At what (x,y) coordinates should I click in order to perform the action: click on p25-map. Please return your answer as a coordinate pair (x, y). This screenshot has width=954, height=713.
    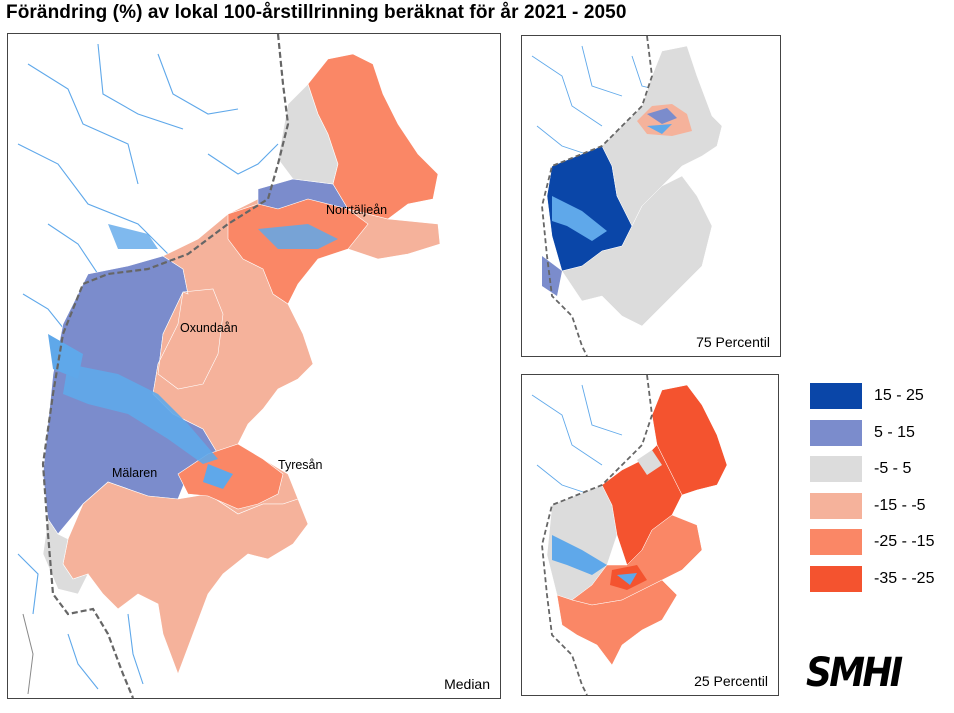
    Looking at the image, I should click on (629, 535).